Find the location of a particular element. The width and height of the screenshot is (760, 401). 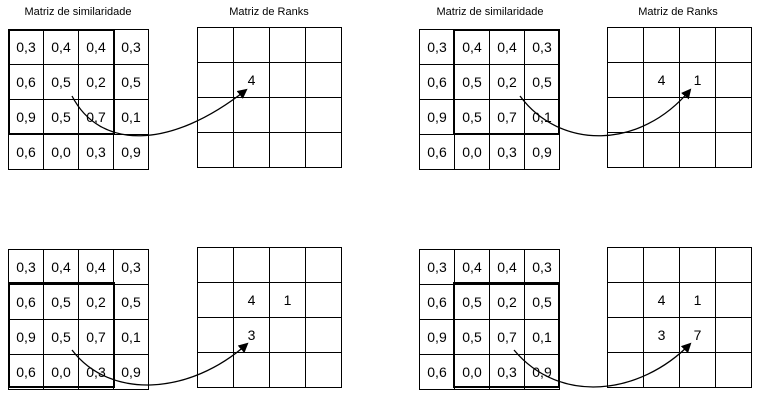

panel-2-similarity-title: Matriz de similaridade is located at coordinates (490, 12).